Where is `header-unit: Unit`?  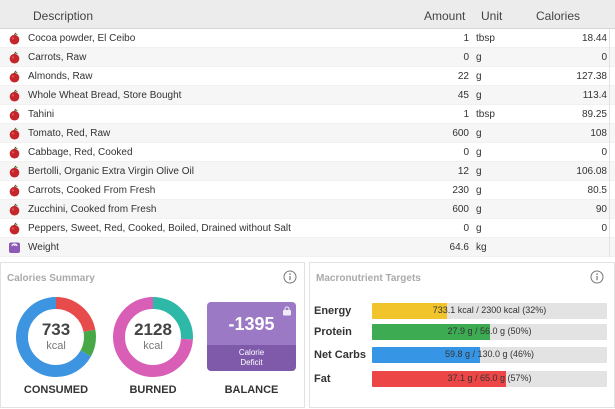
header-unit: Unit is located at coordinates (492, 16).